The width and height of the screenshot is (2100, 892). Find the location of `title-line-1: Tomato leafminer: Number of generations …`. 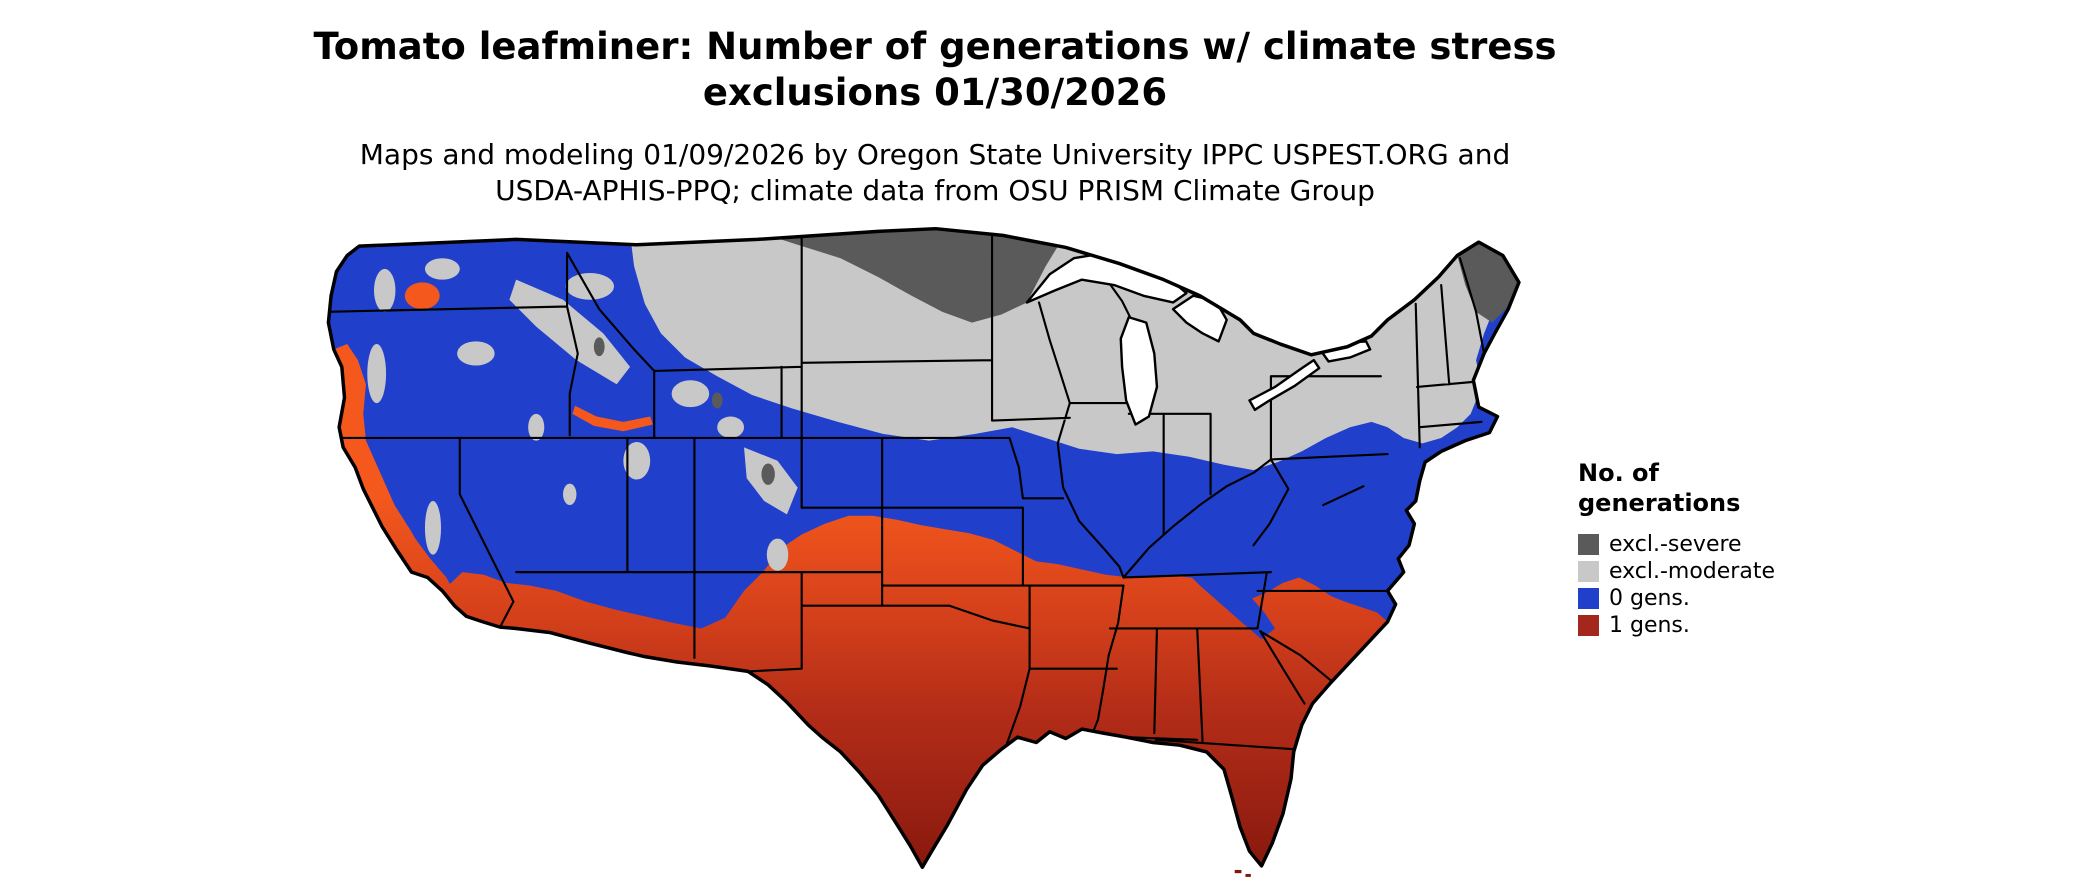

title-line-1: Tomato leafminer: Number of generations … is located at coordinates (935, 46).